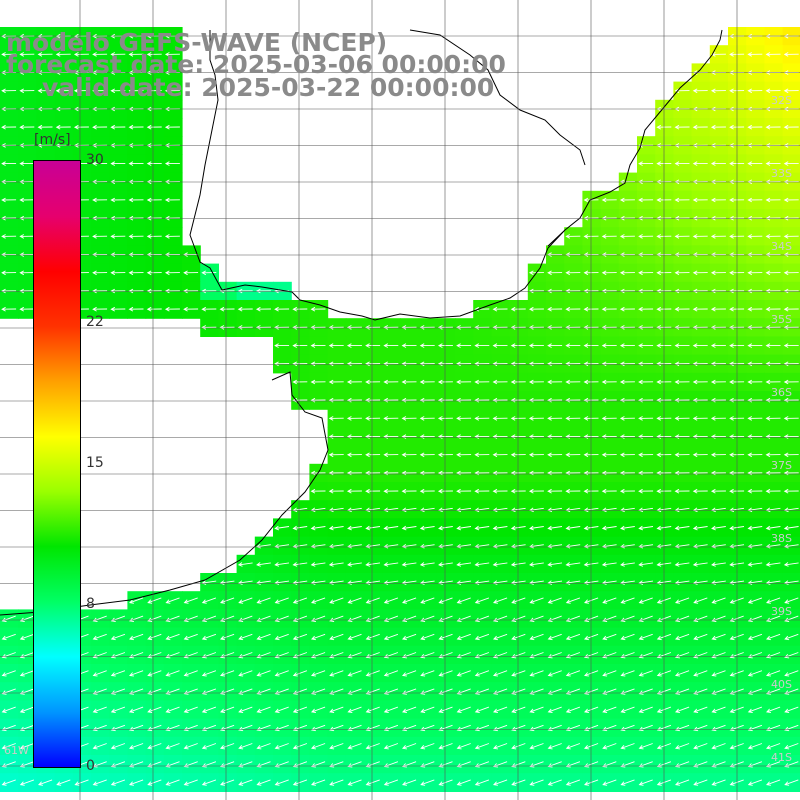  I want to click on latitude-label: 36S, so click(781, 392).